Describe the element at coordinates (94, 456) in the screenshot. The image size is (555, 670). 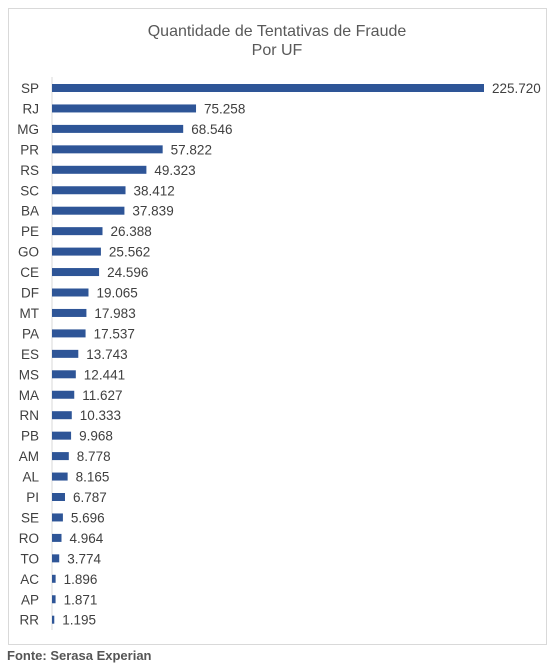
I see `value-label: 8.778` at that location.